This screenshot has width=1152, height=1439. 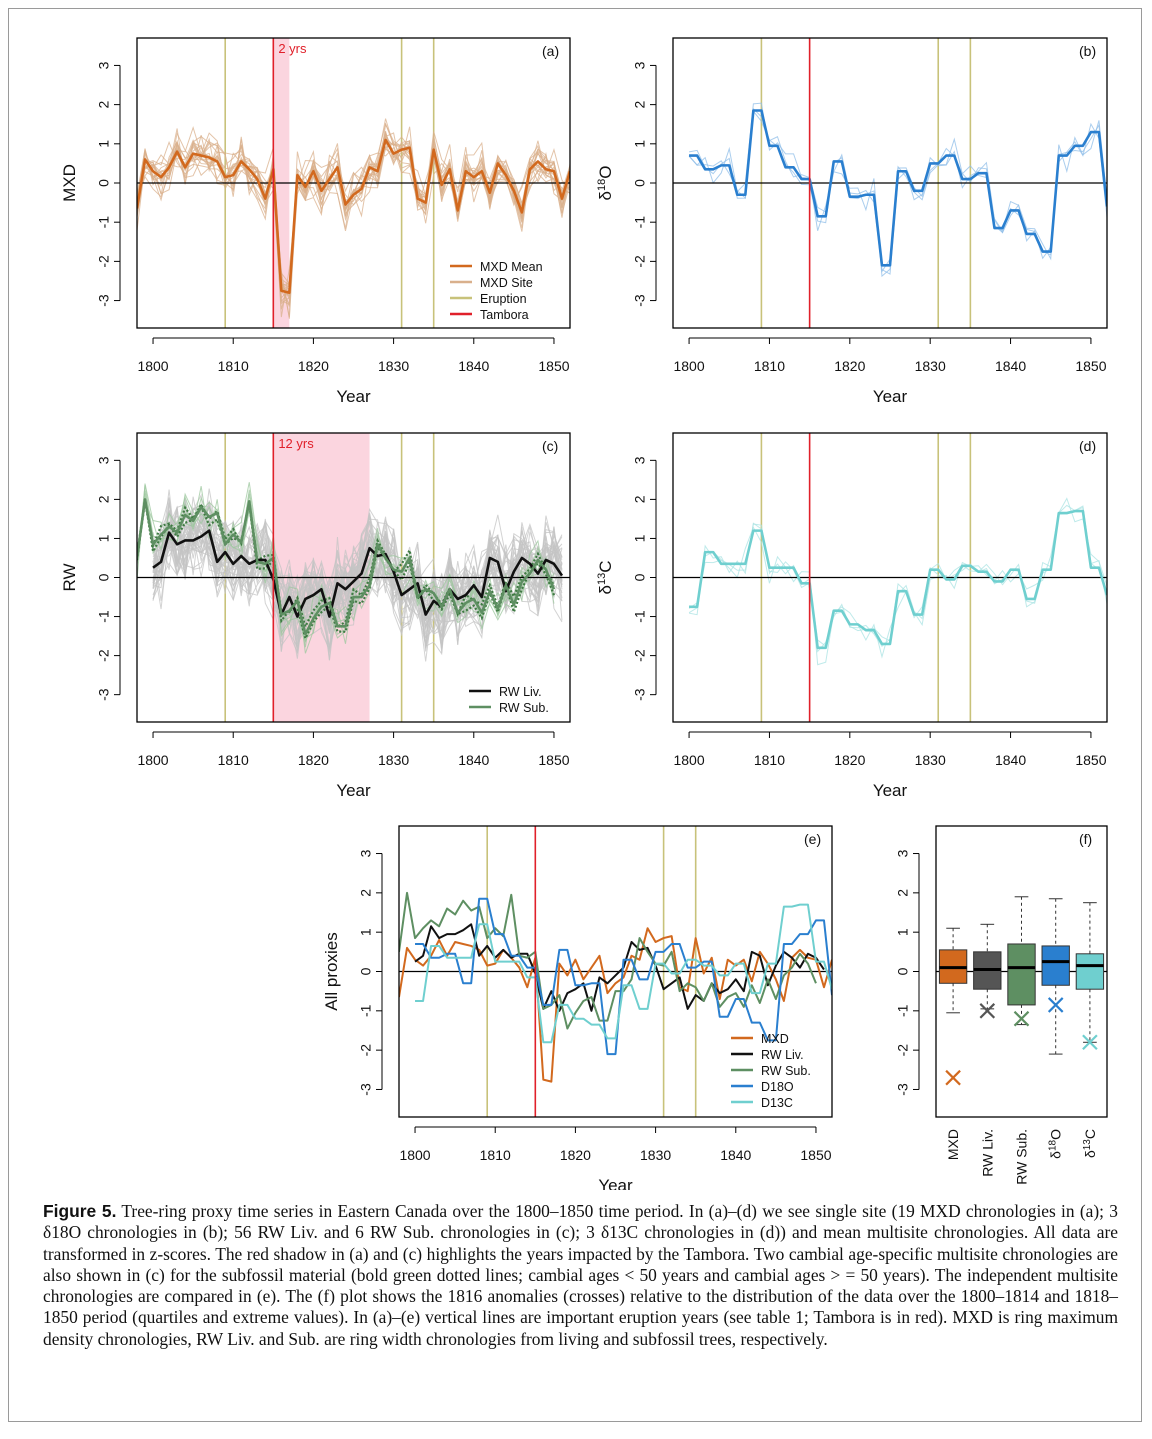 I want to click on y-axis-label: All proxies, so click(x=331, y=971).